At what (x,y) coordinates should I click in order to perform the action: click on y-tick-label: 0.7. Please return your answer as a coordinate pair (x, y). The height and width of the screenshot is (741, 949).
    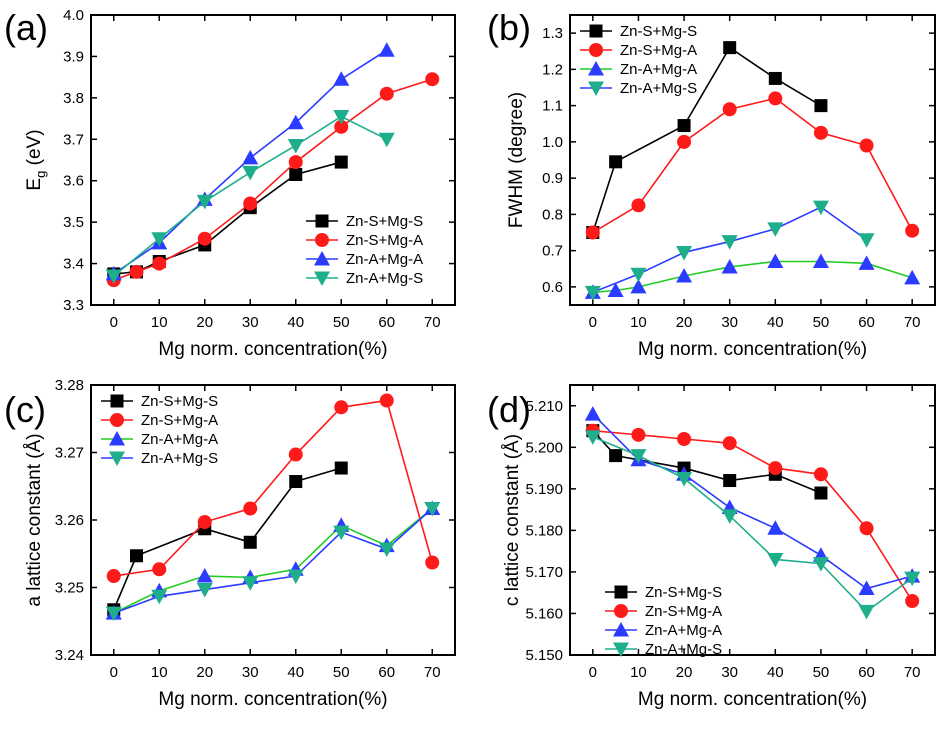
    Looking at the image, I should click on (552, 251).